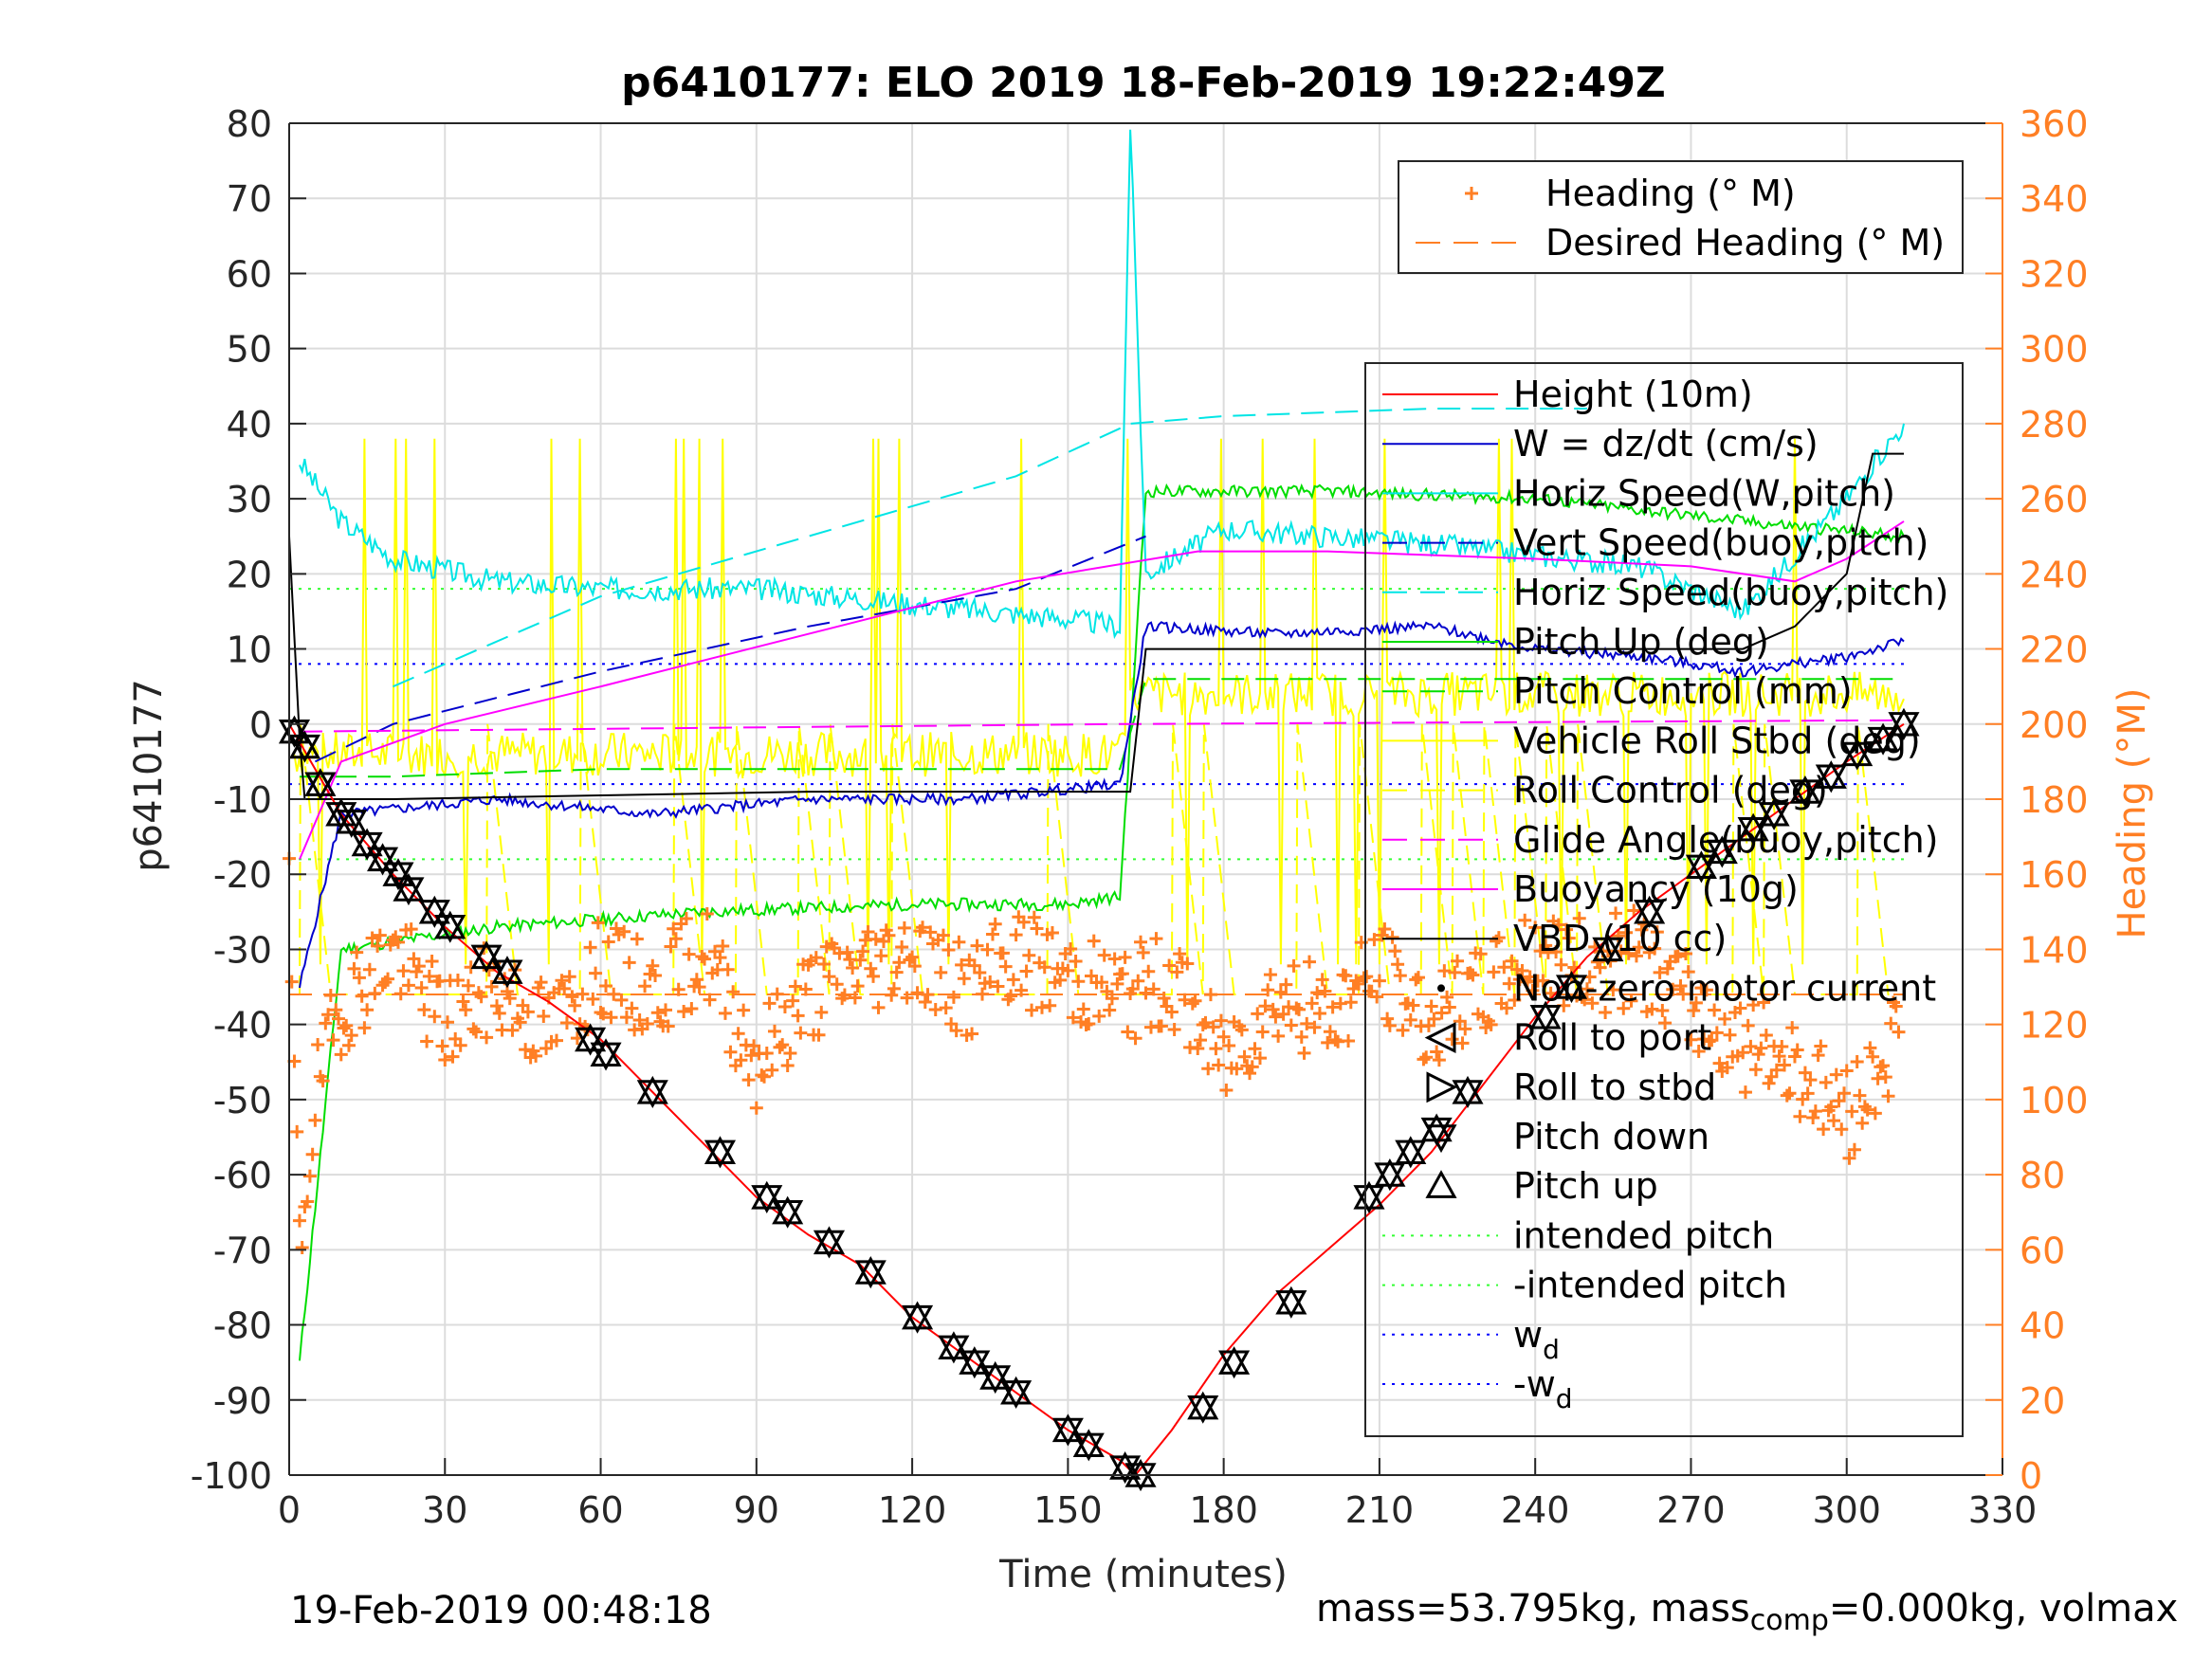  I want to click on legend-label: VBD (10 cc), so click(1620, 938).